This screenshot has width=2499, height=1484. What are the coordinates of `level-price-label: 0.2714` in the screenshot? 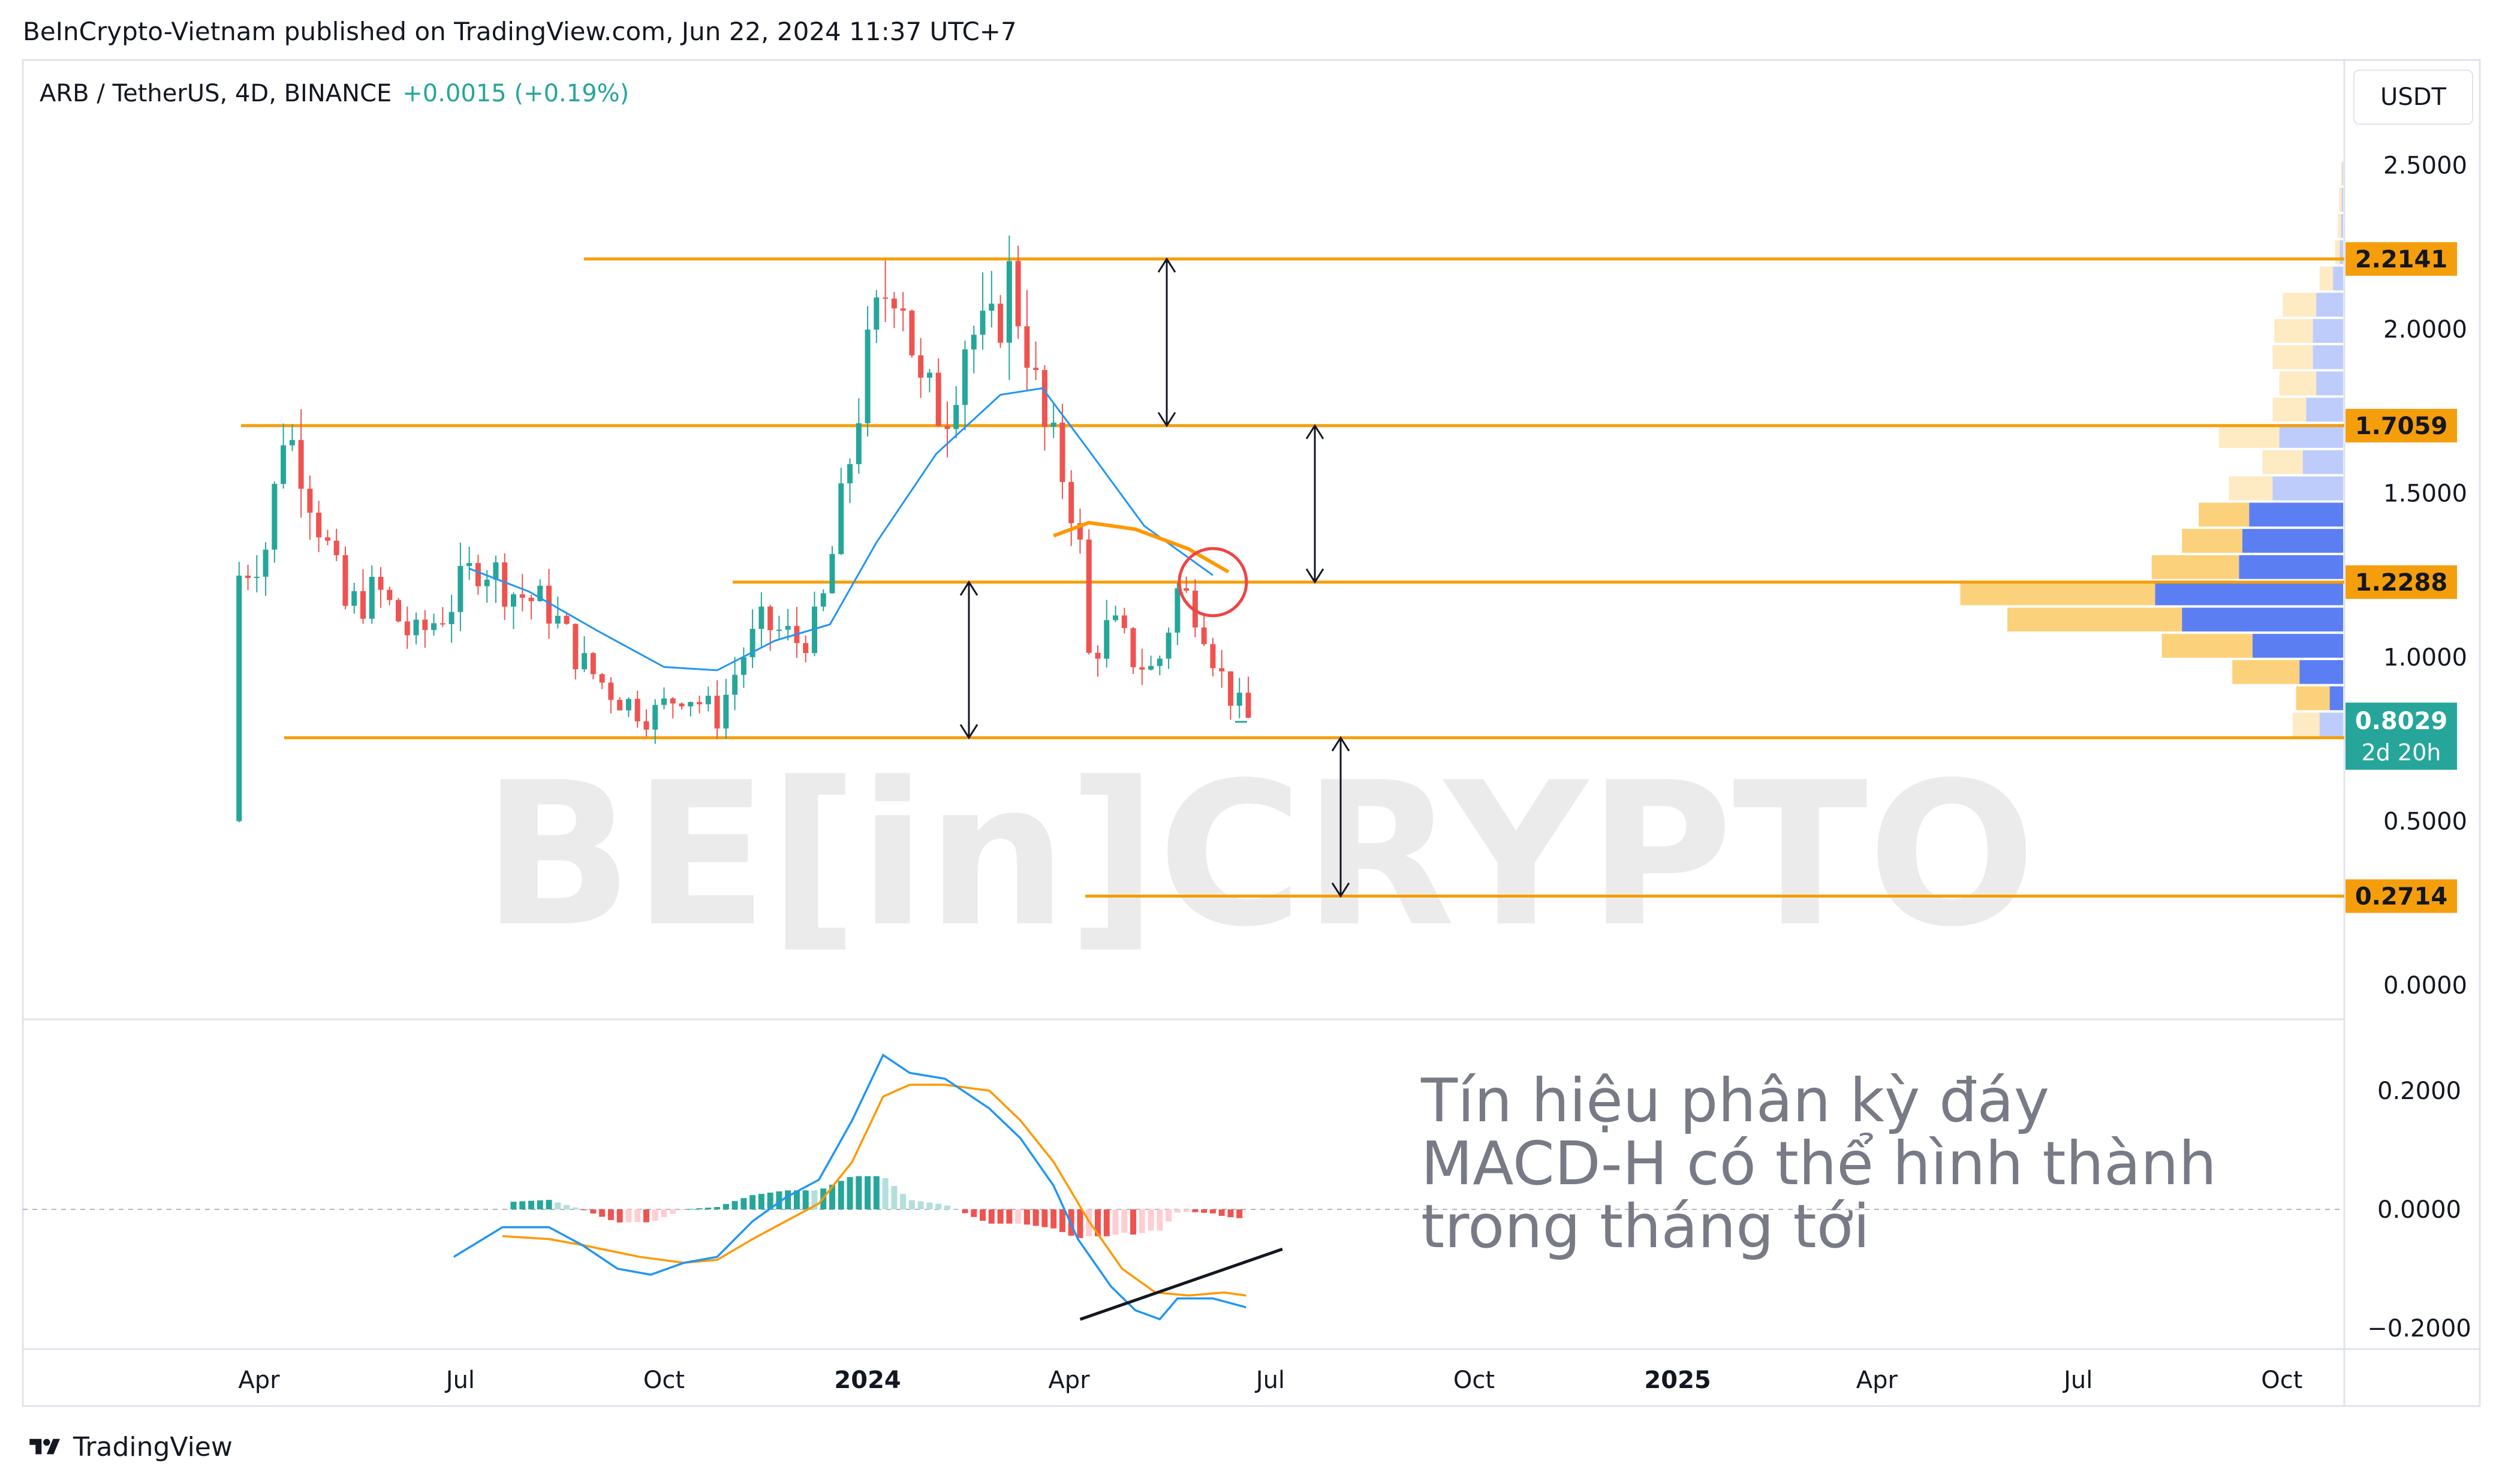 It's located at (2401, 897).